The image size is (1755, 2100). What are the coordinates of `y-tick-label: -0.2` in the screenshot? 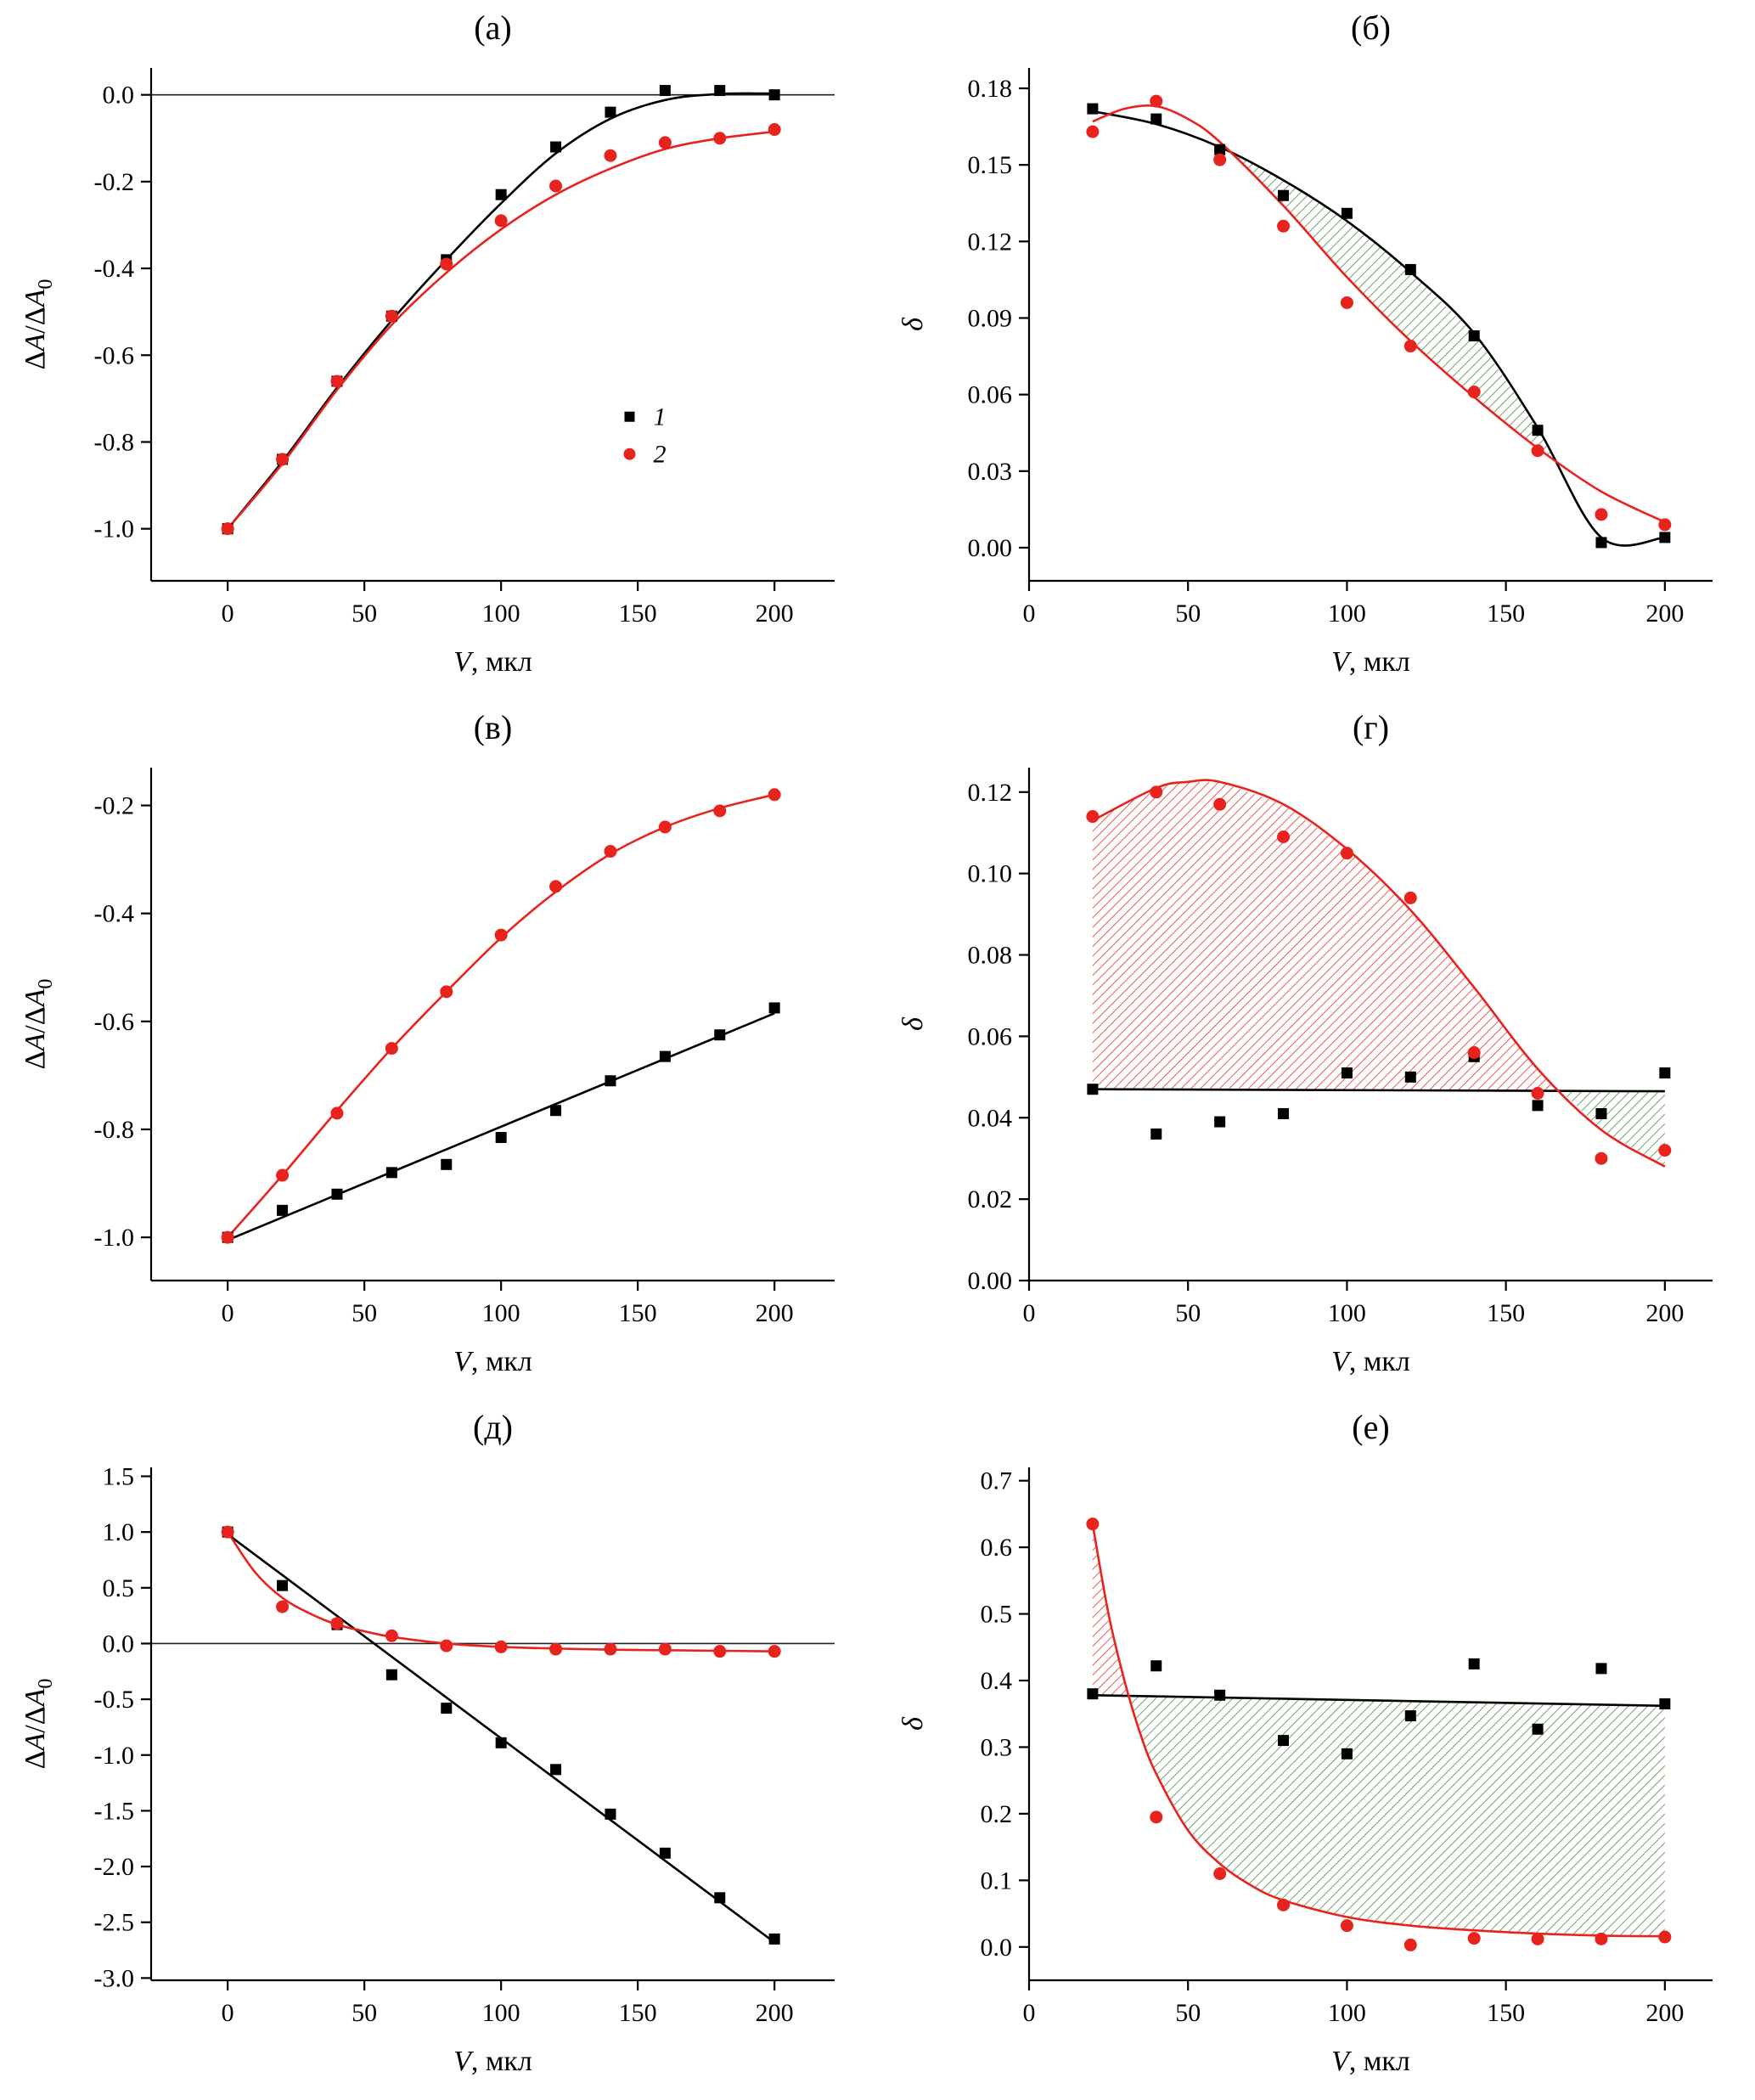 It's located at (114, 182).